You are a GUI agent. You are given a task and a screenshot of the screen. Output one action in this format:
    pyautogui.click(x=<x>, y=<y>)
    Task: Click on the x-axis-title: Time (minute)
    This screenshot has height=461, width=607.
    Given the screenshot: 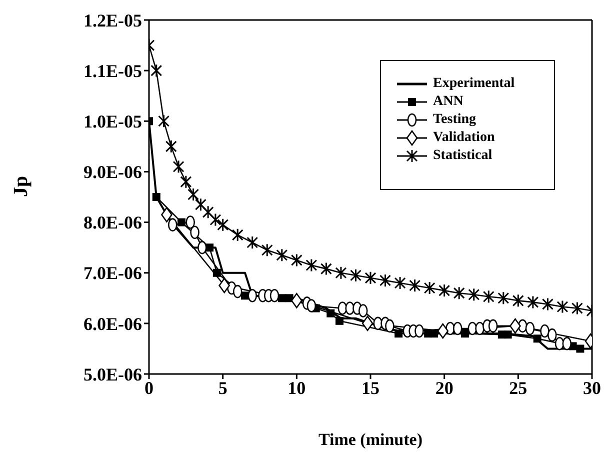 What is the action you would take?
    pyautogui.click(x=370, y=439)
    